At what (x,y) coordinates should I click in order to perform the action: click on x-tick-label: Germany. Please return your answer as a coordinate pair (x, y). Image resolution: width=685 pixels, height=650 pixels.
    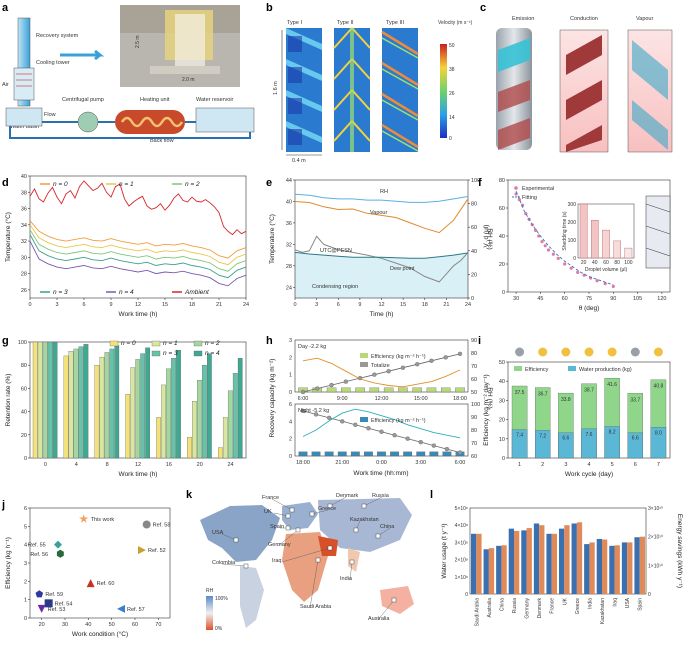
    Looking at the image, I should click on (528, 608).